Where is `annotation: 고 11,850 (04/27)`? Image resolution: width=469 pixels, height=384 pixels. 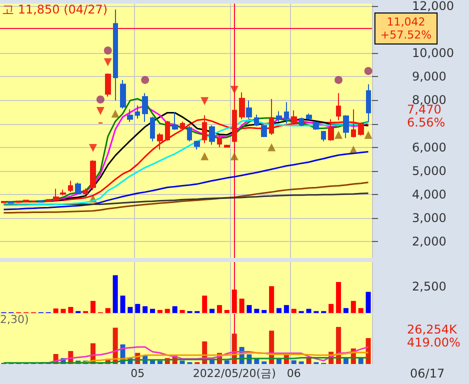 annotation: 고 11,850 (04/27) is located at coordinates (55, 9).